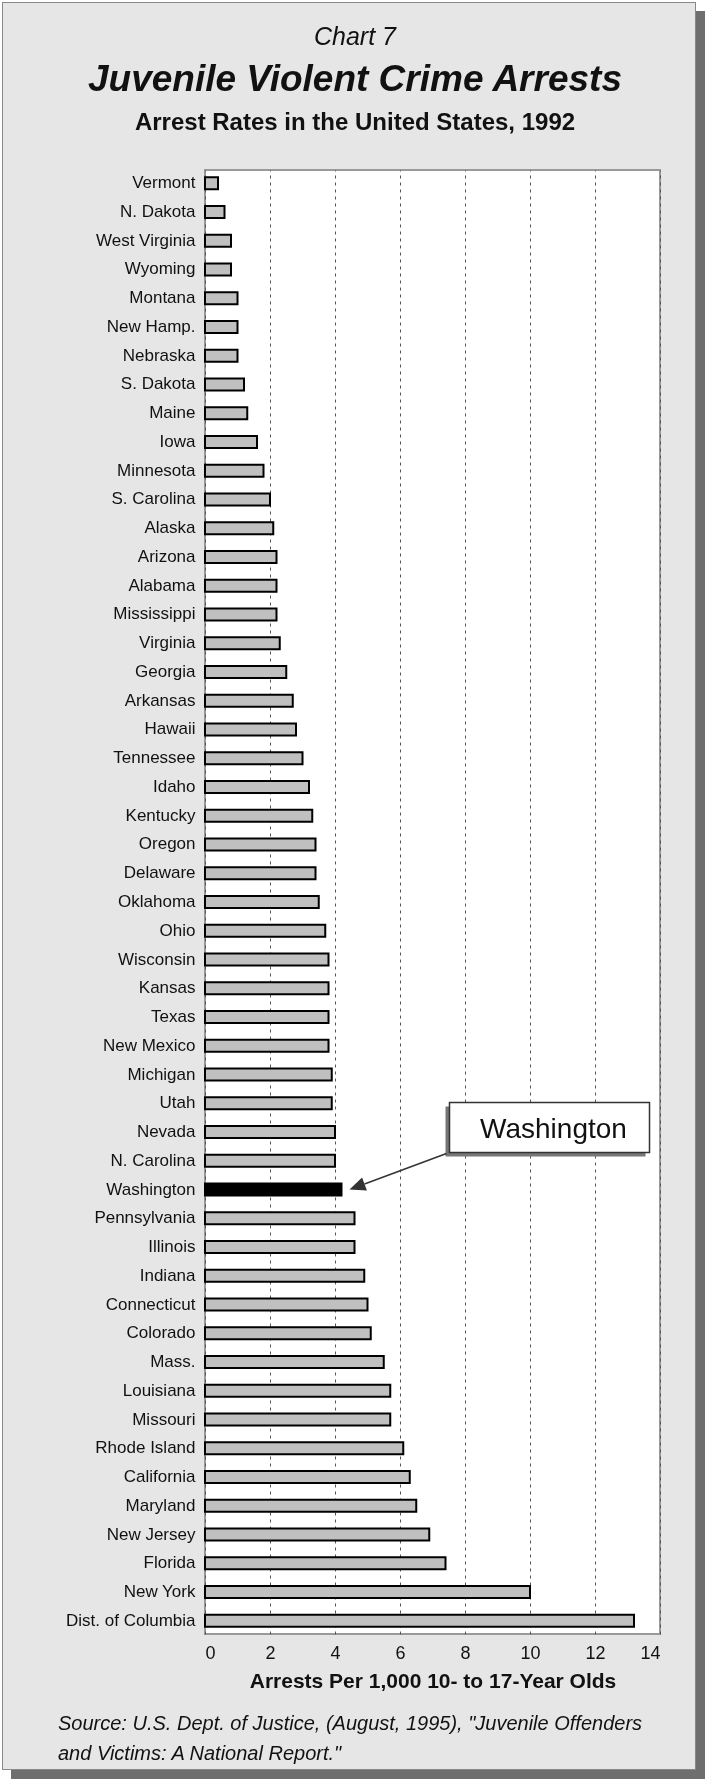  Describe the element at coordinates (170, 1563) in the screenshot. I see `y-tick-label: Florida` at that location.